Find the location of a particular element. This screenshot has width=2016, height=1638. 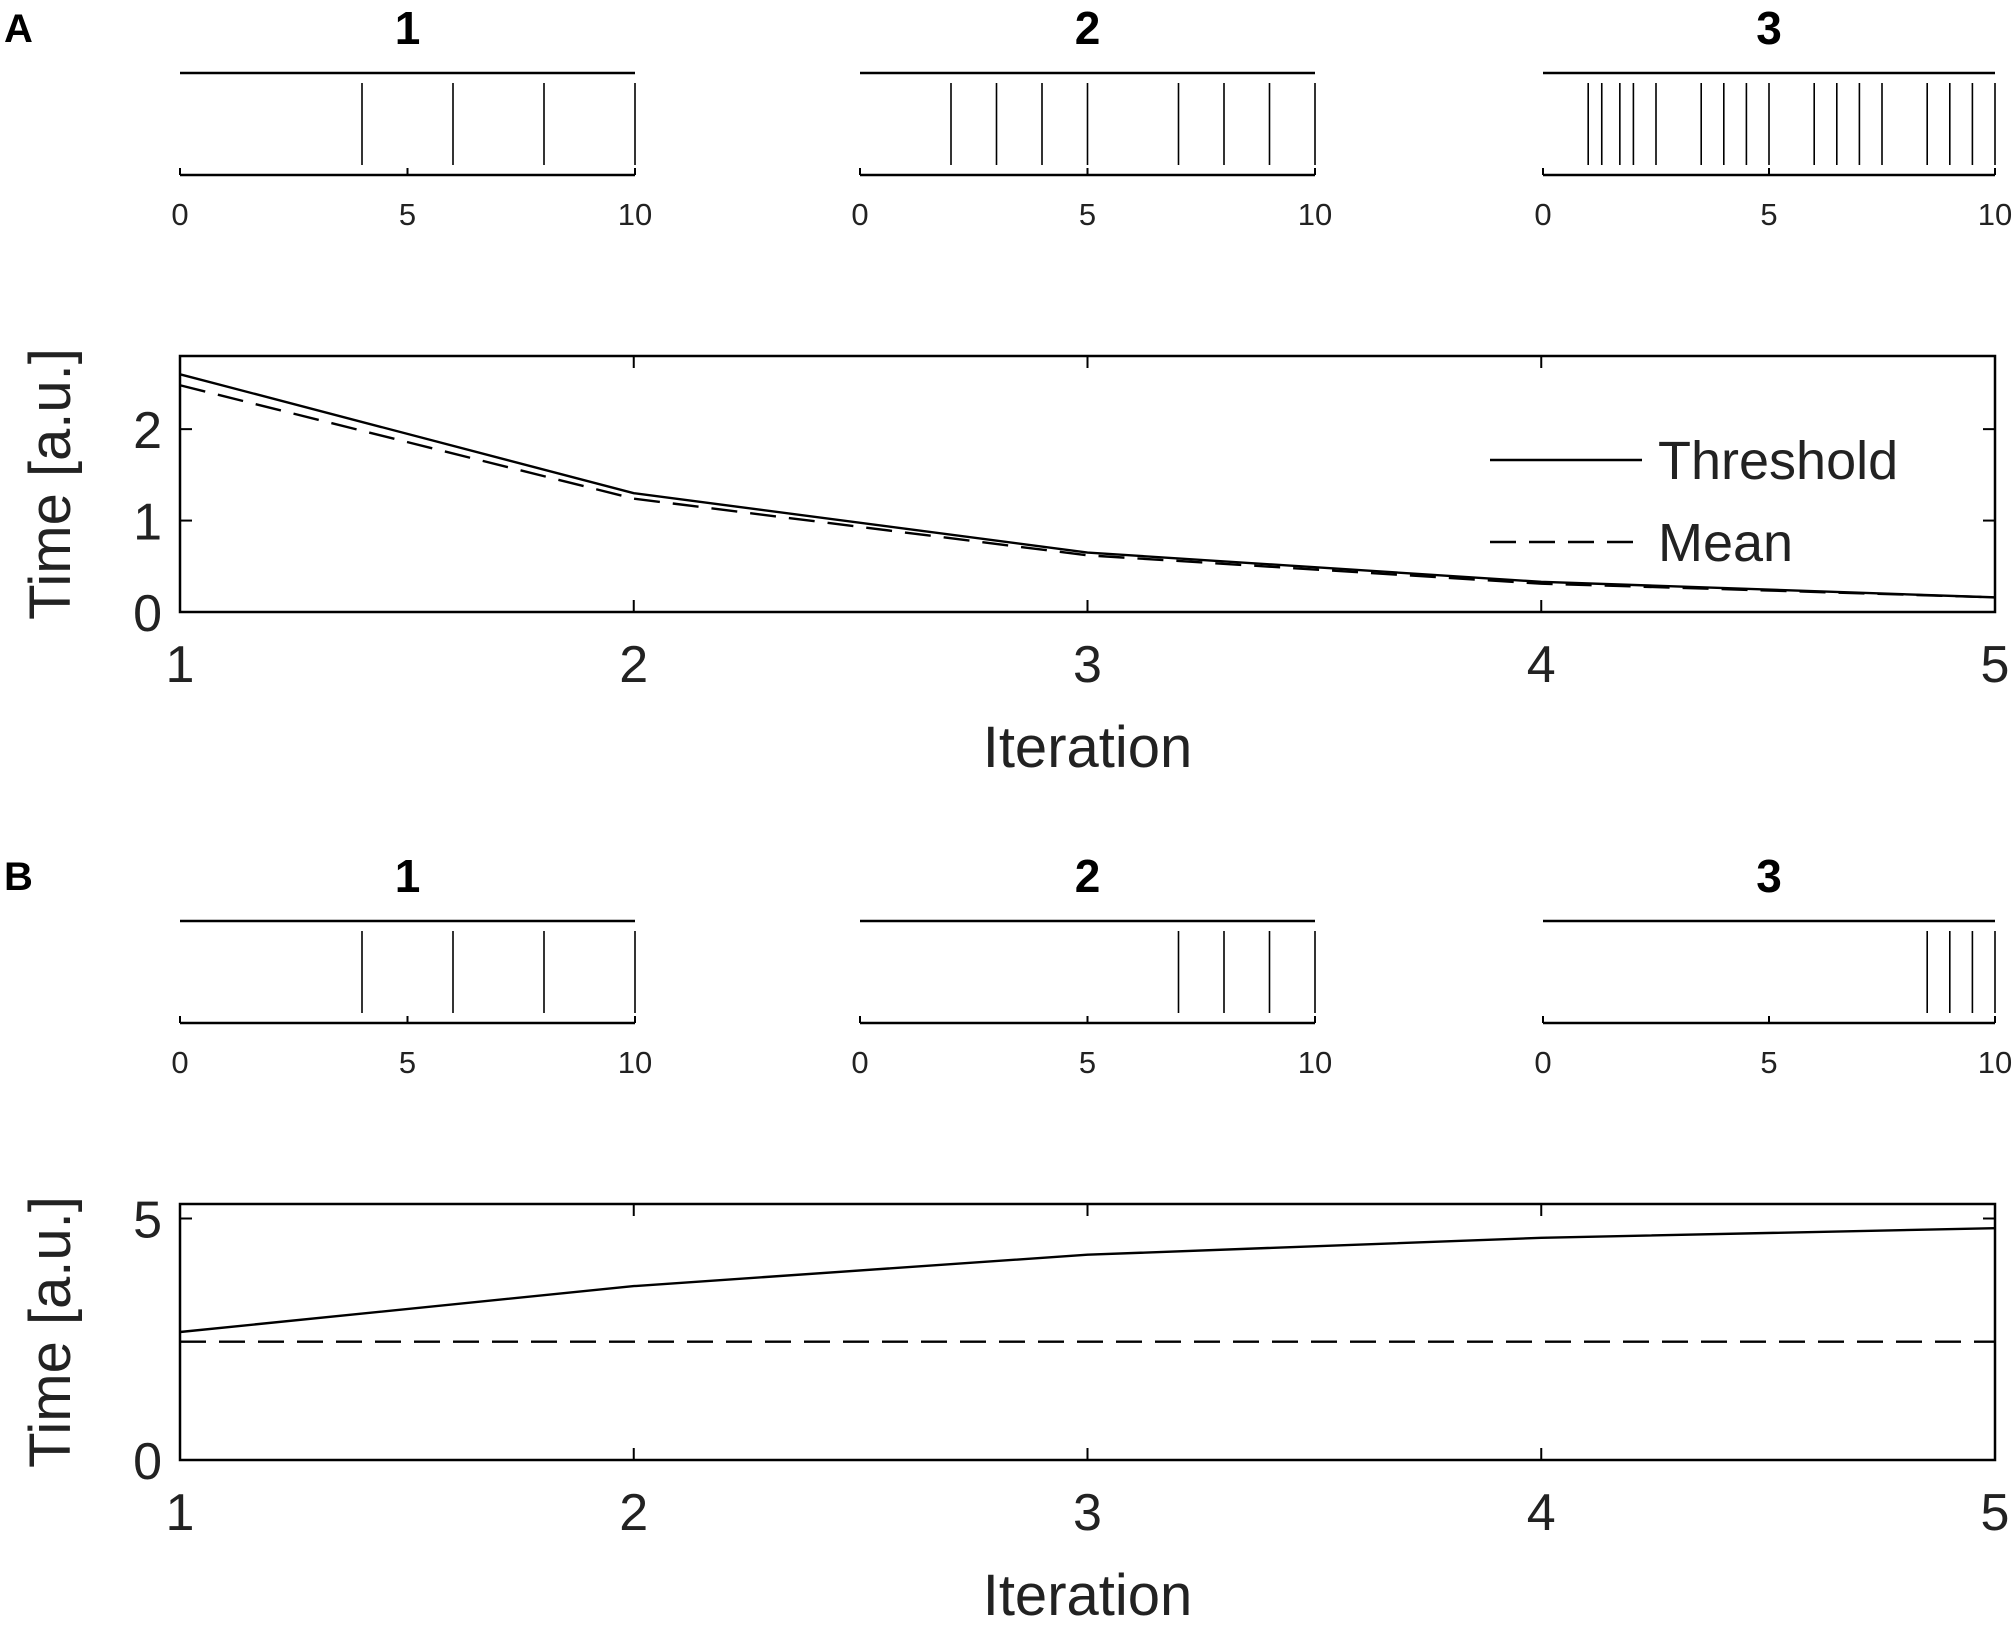

panel-letter: B is located at coordinates (18, 877).